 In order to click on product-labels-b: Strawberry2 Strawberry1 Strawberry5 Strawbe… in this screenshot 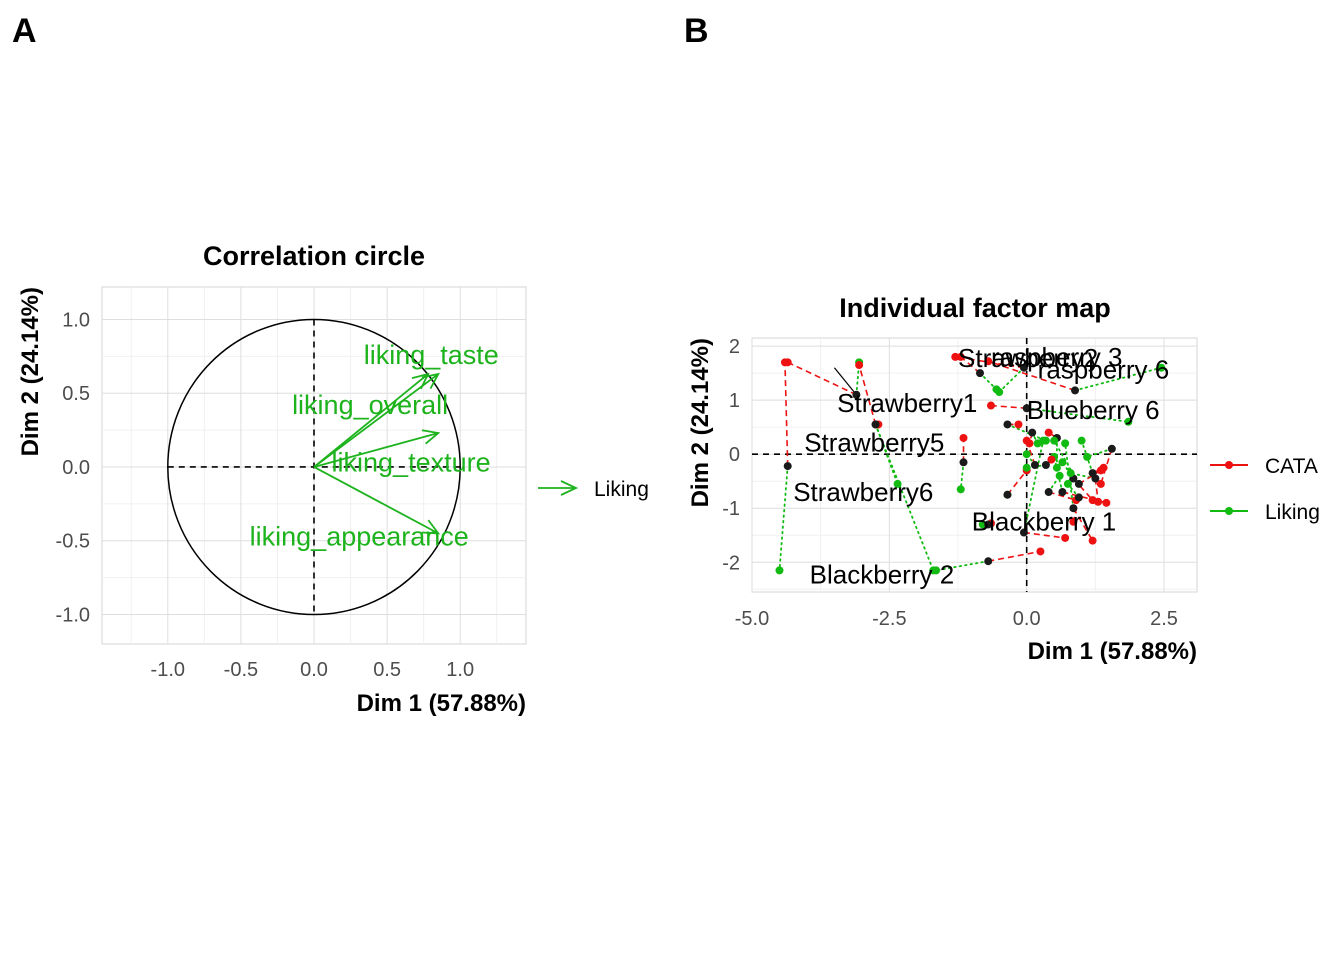, I will do `click(981, 466)`.